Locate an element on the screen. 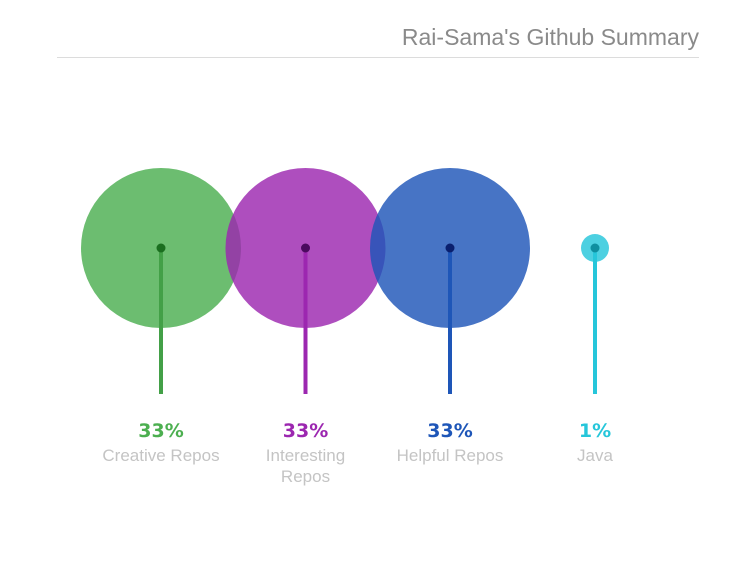 Image resolution: width=756 pixels, height=567 pixels. value-label-3: 33% is located at coordinates (449, 431).